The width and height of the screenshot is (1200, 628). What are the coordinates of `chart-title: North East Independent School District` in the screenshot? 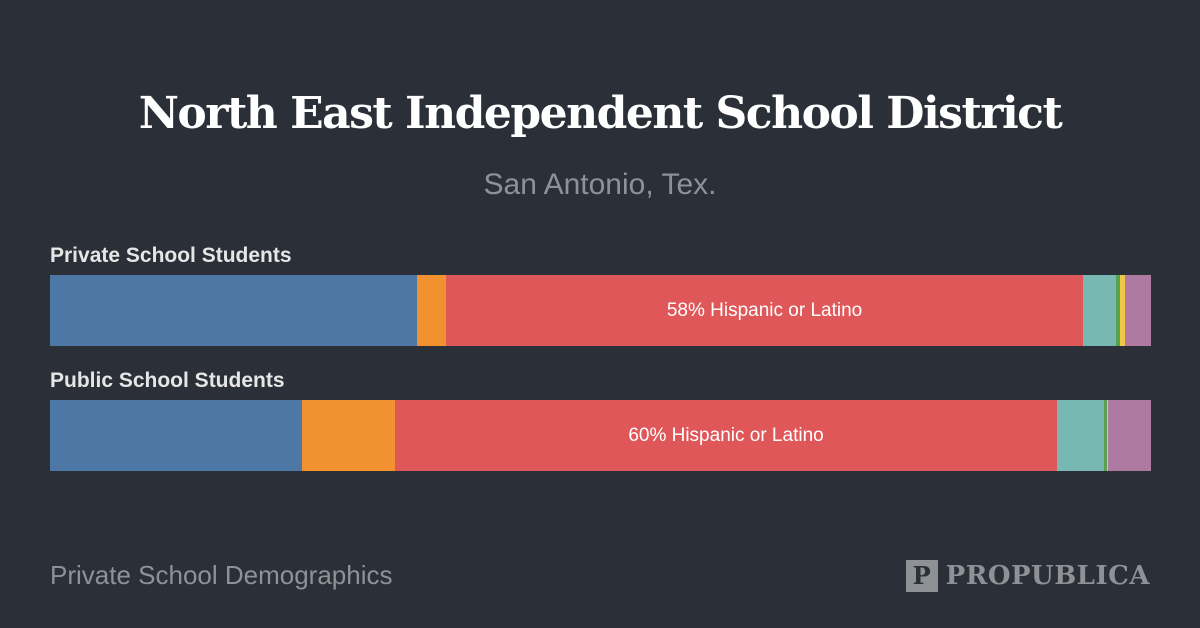 It's located at (600, 113).